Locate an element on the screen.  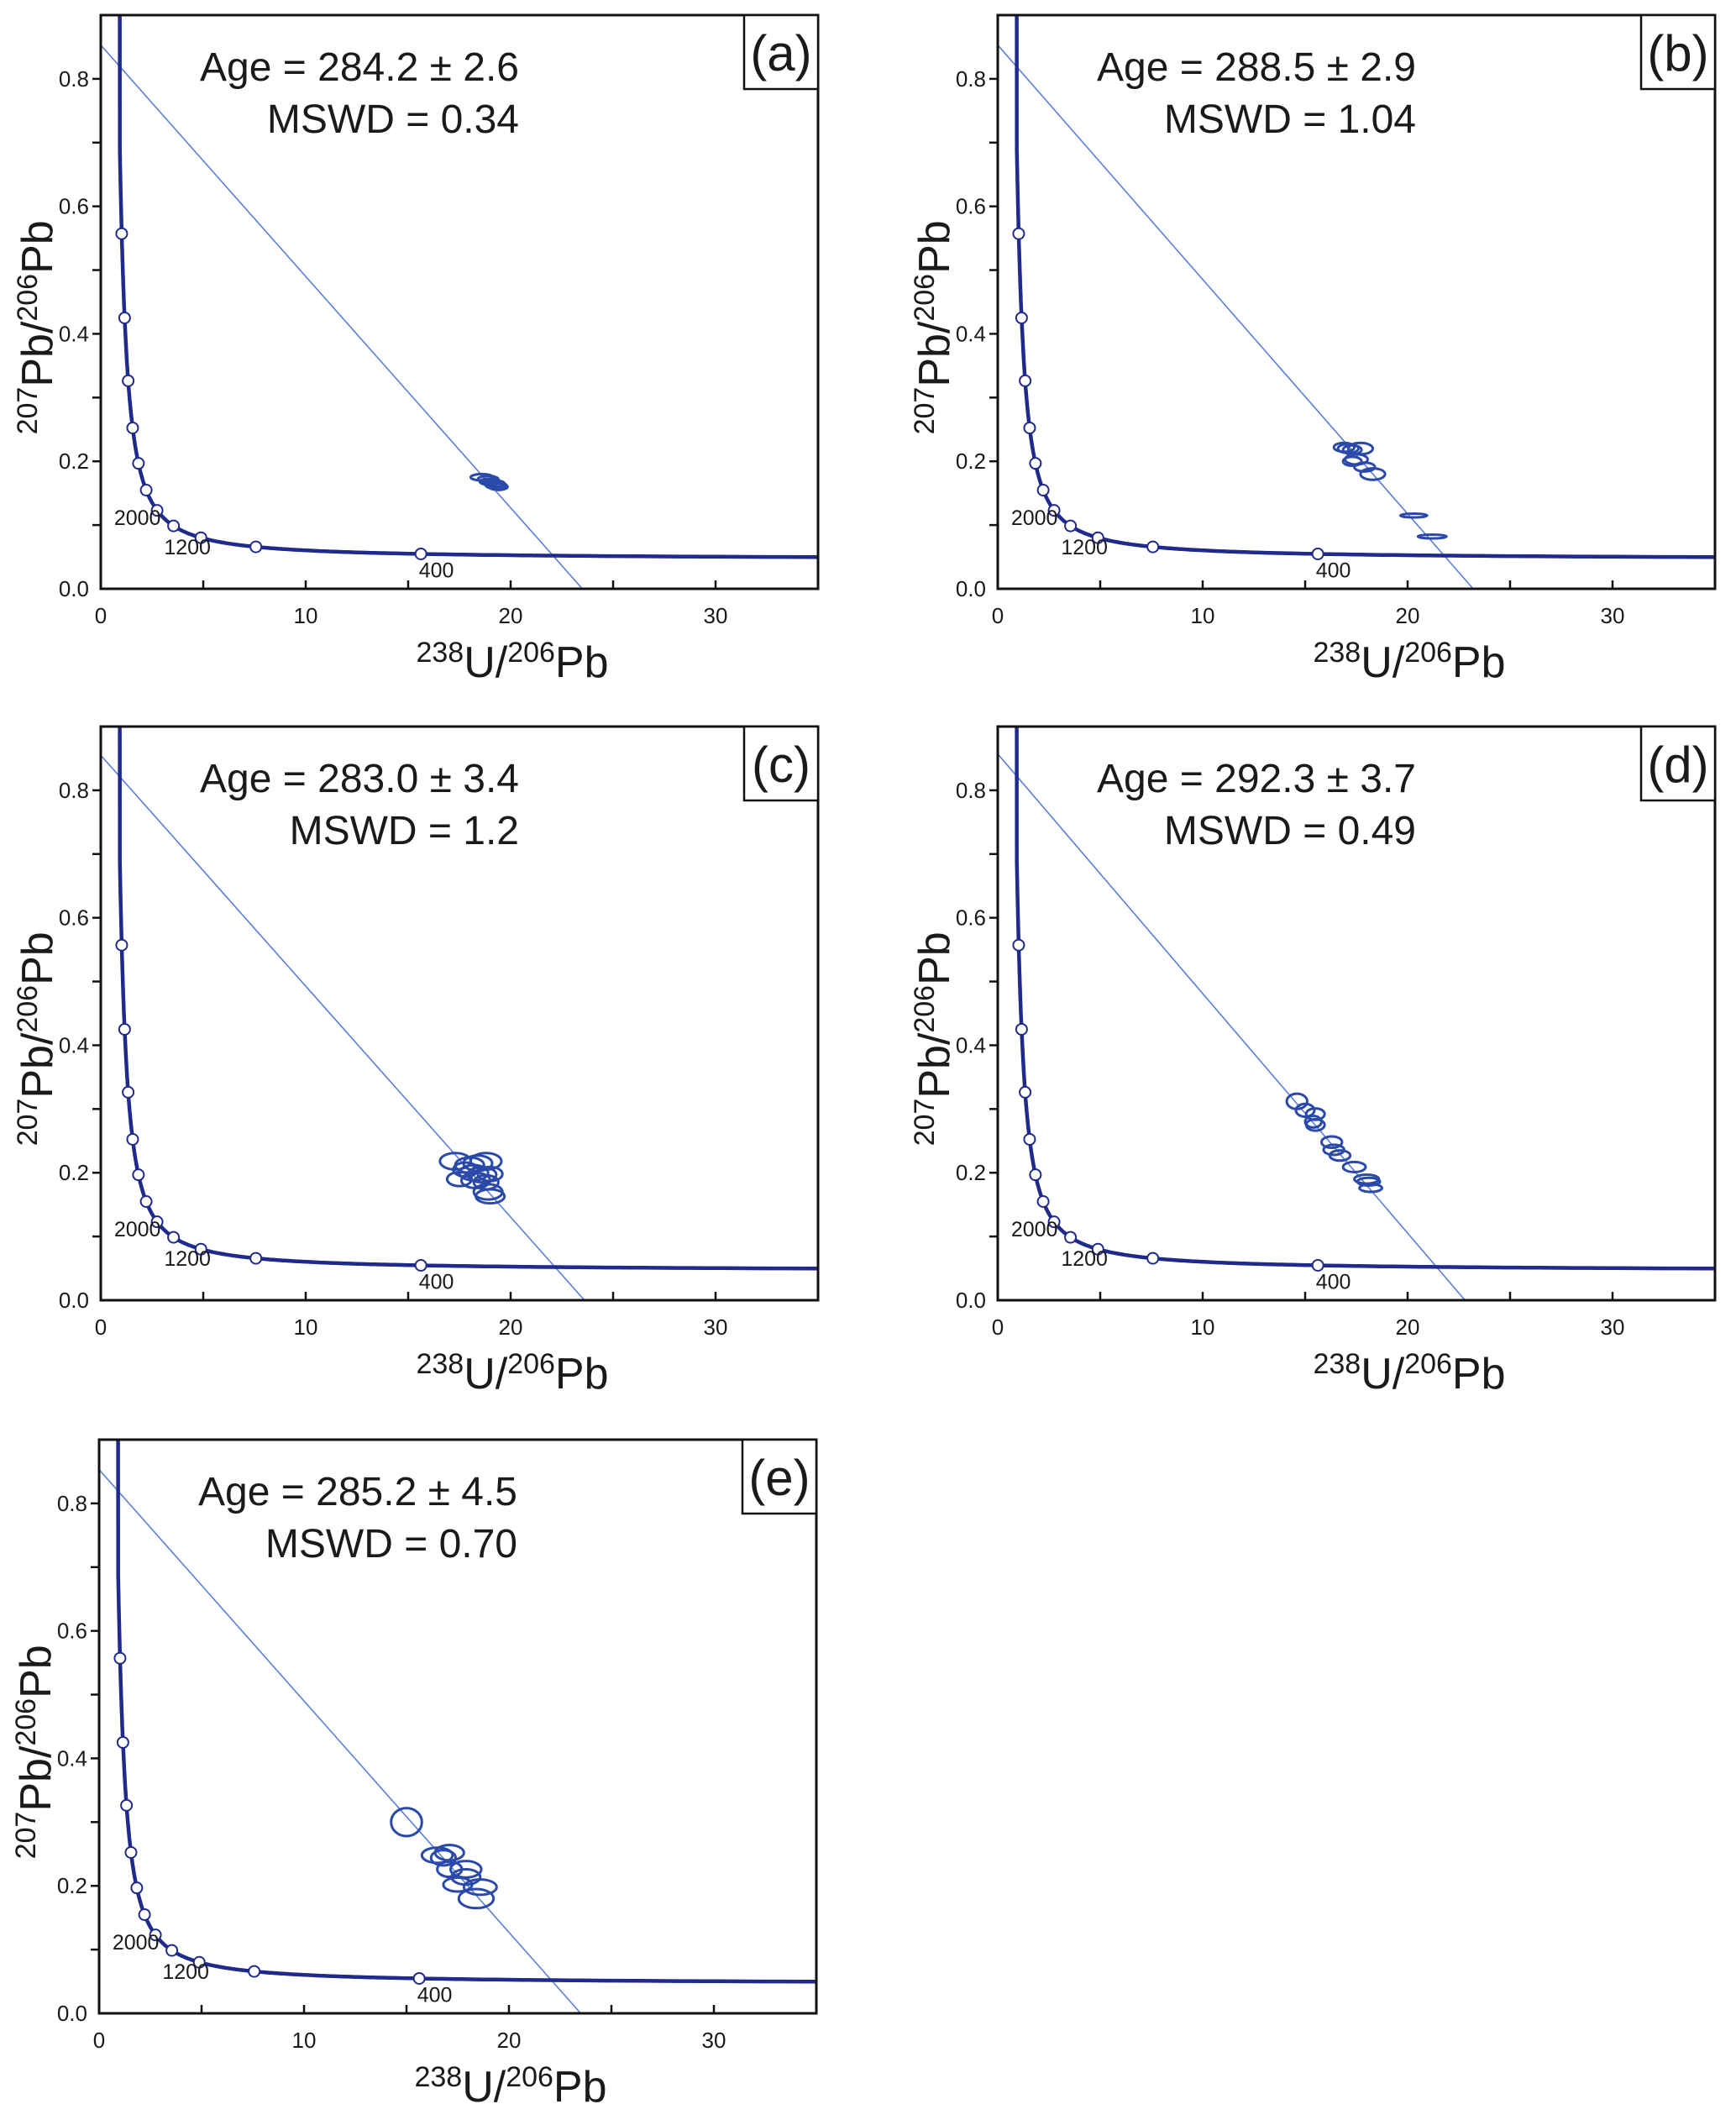
panel-tag: (b) is located at coordinates (1677, 53).